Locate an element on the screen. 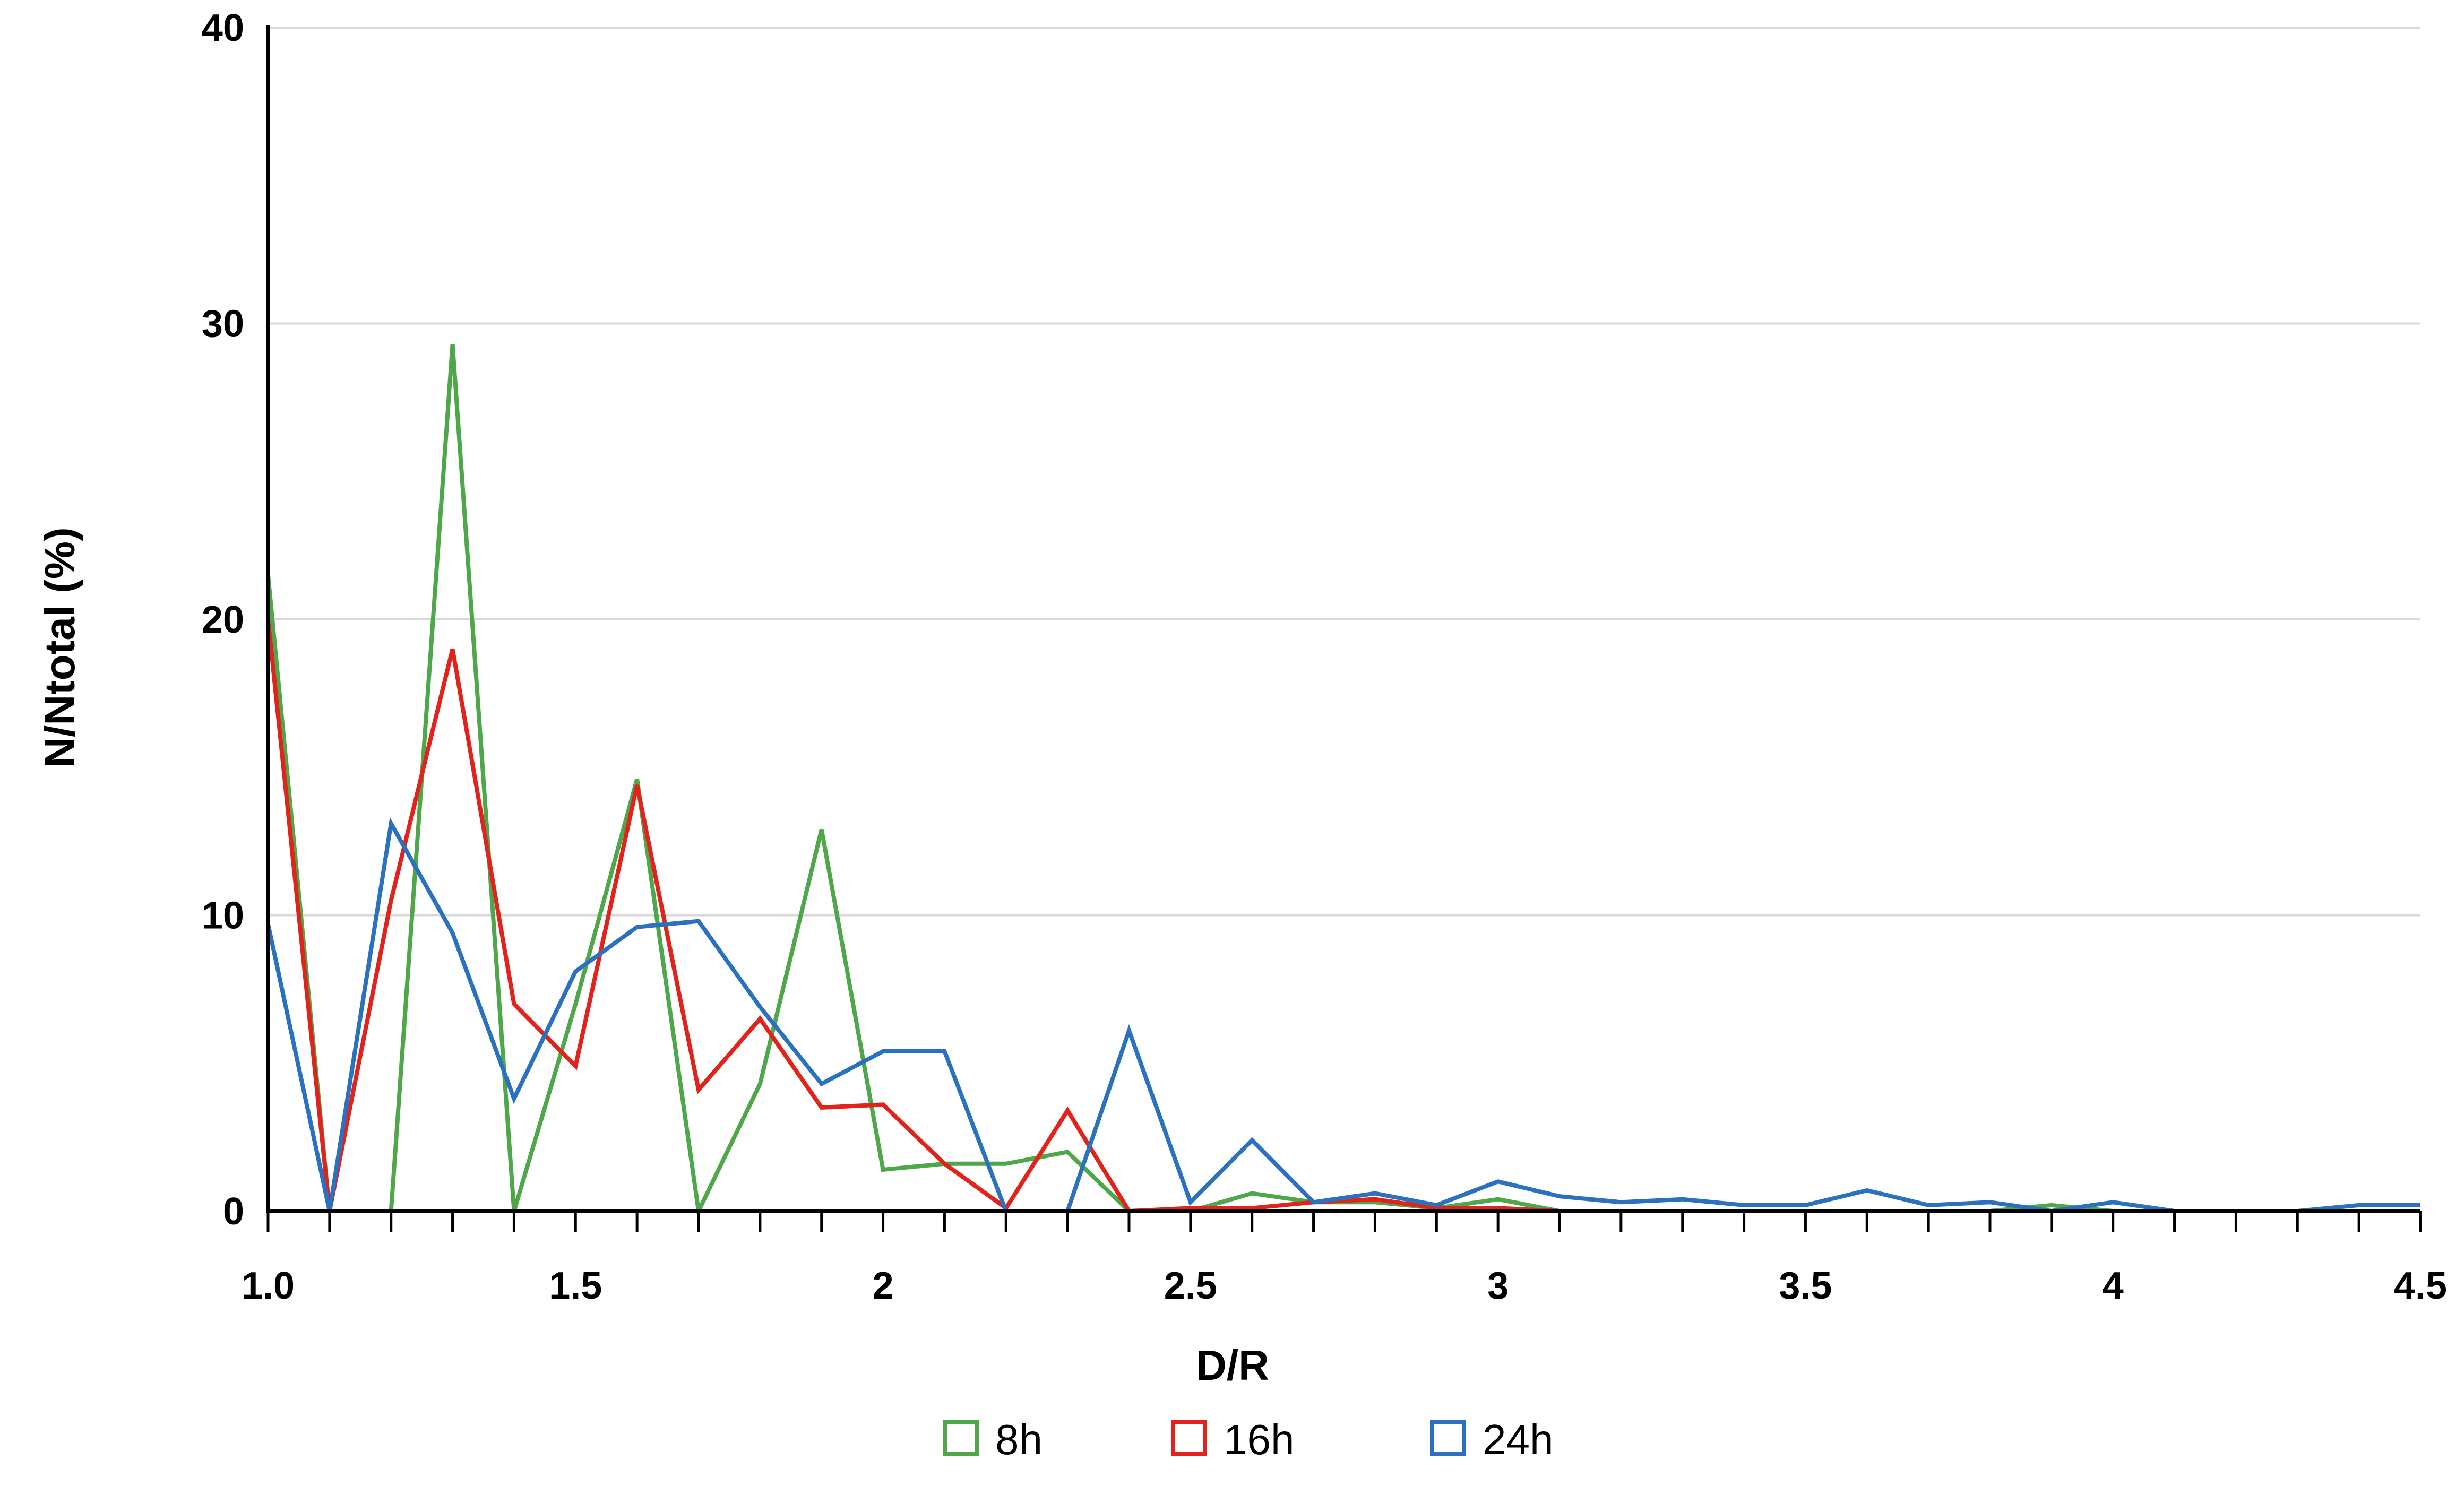 The width and height of the screenshot is (2464, 1486). legend: 8h 16h 24h is located at coordinates (1248, 1439).